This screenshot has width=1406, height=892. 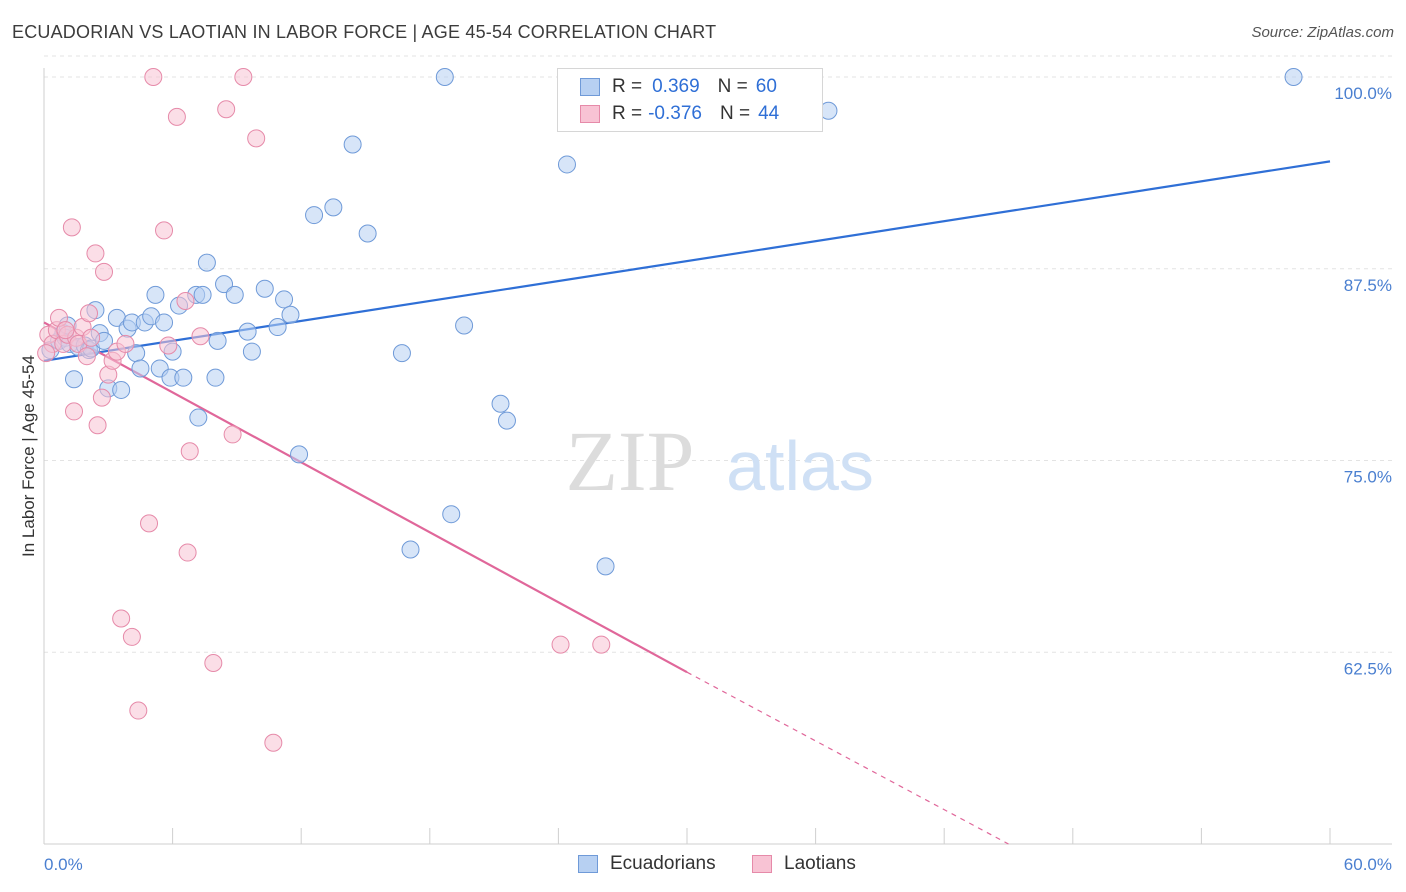 I want to click on x-tick-label: 0.0%, so click(x=63, y=864).